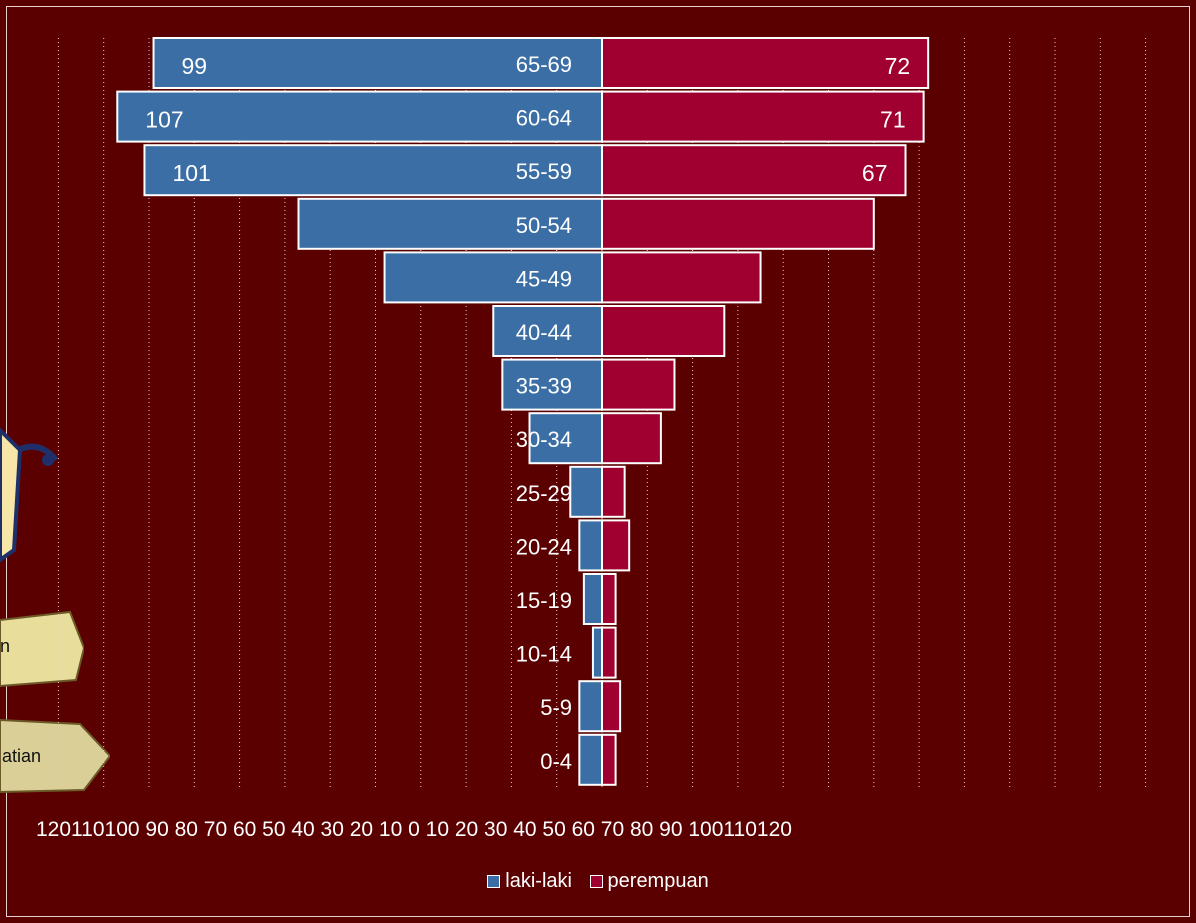 The image size is (1196, 923). Describe the element at coordinates (544, 654) in the screenshot. I see `category-label: 10-14` at that location.